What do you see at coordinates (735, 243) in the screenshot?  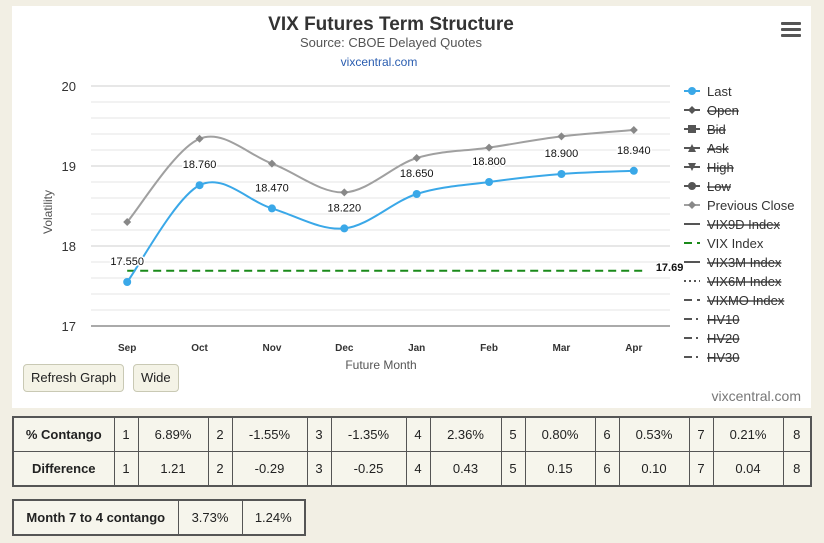 I see `legend-label: VIX Index` at bounding box center [735, 243].